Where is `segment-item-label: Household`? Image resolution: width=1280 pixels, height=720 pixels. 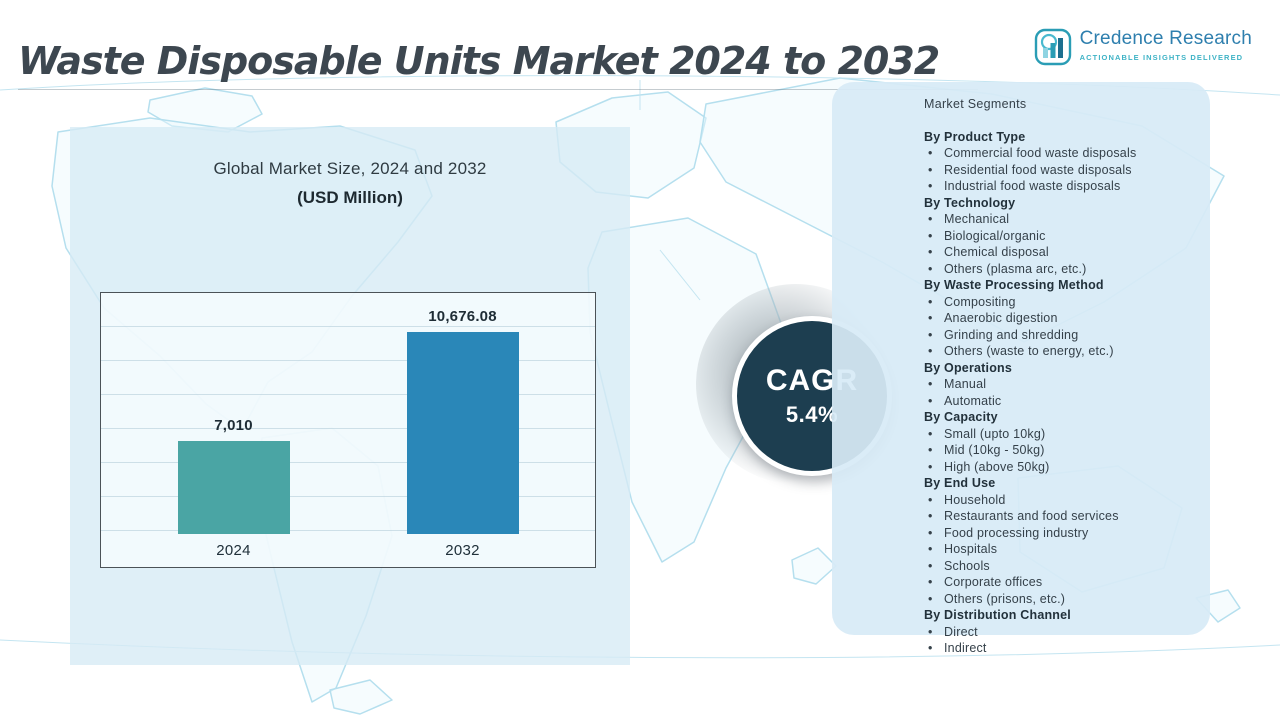 segment-item-label: Household is located at coordinates (975, 499).